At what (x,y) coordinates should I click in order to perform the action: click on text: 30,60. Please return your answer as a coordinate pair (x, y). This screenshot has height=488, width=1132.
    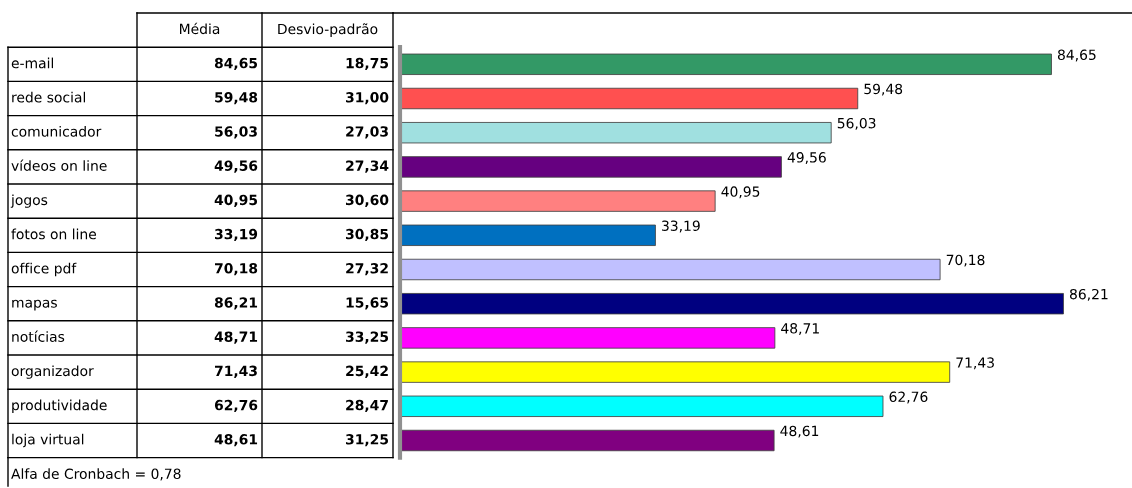
    Looking at the image, I should click on (367, 200).